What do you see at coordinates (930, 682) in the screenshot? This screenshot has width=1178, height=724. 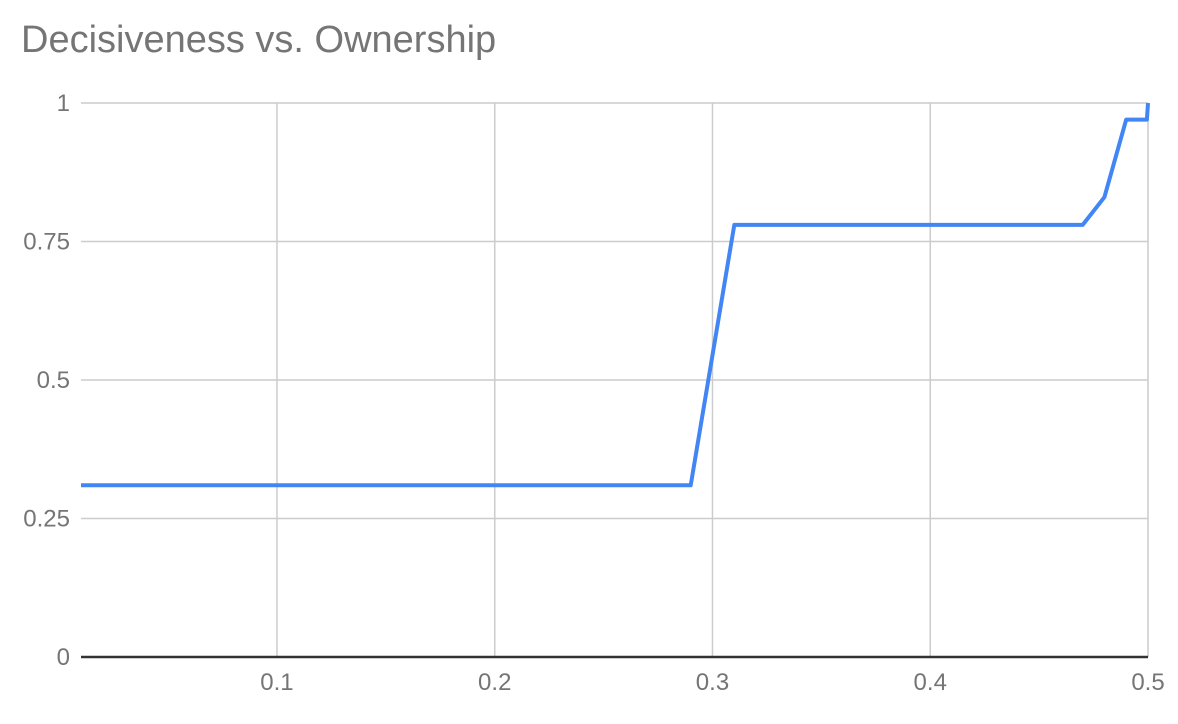 I see `x-tick-label: 0.4` at bounding box center [930, 682].